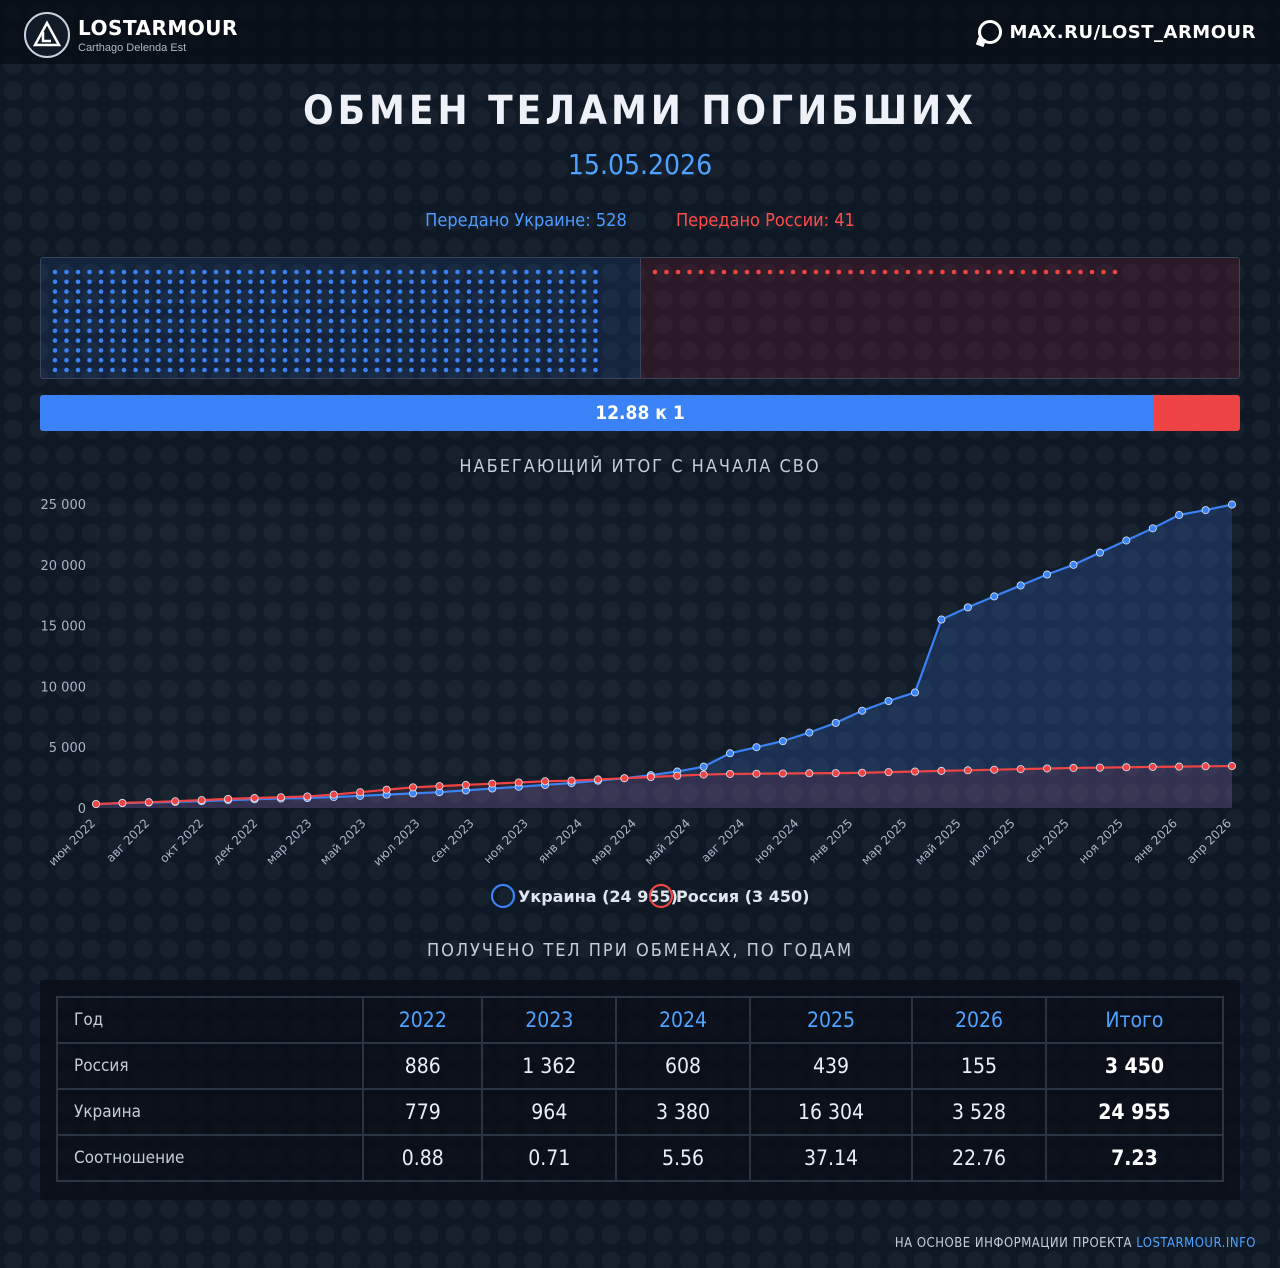 Image resolution: width=1280 pixels, height=1268 pixels. What do you see at coordinates (341, 318) in the screenshot?
I see `ukraine-dot-matrix` at bounding box center [341, 318].